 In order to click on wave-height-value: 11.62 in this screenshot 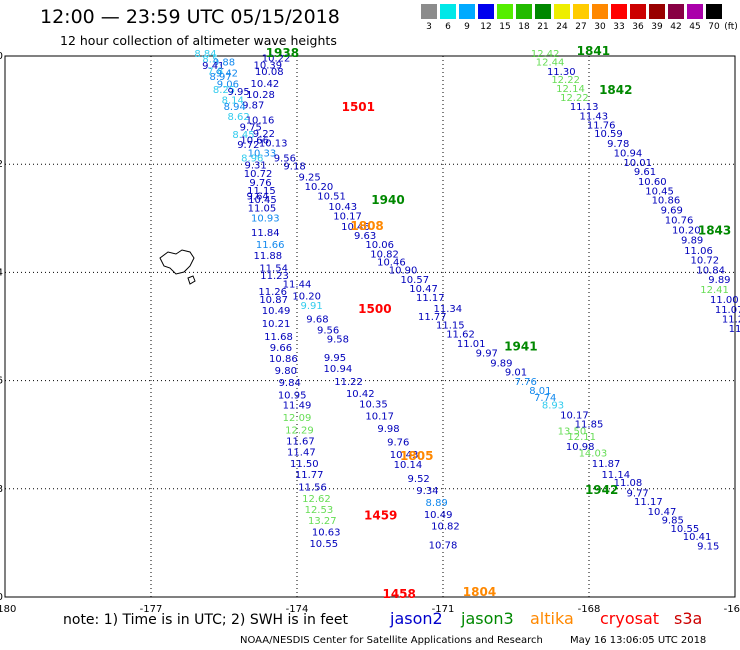, I will do `click(460, 334)`.